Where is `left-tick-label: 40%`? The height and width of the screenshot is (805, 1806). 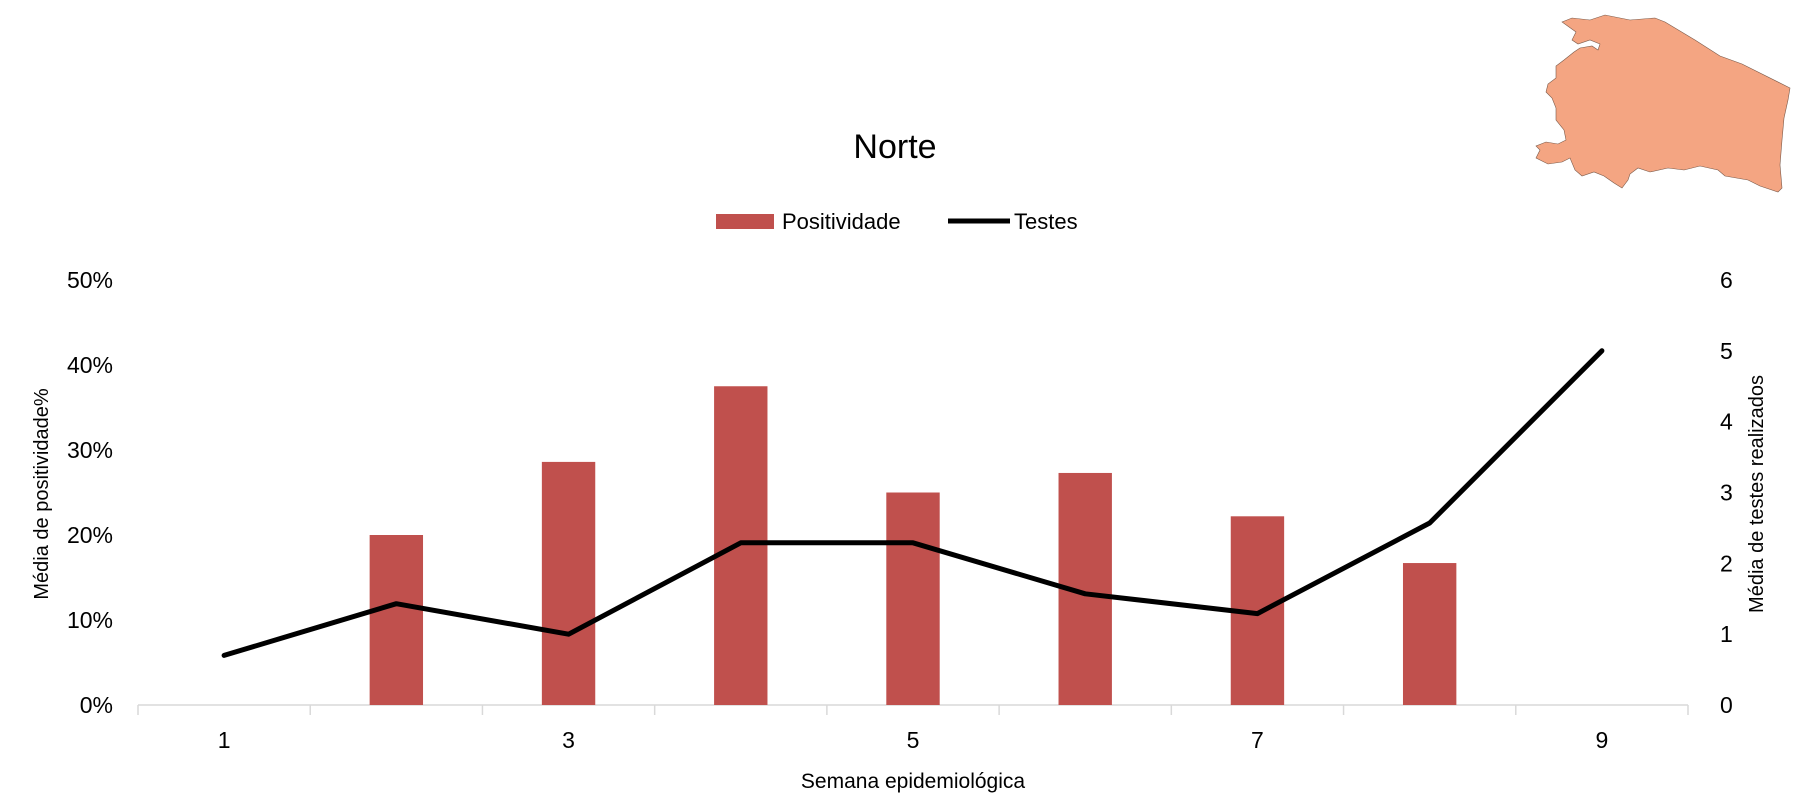 left-tick-label: 40% is located at coordinates (90, 365).